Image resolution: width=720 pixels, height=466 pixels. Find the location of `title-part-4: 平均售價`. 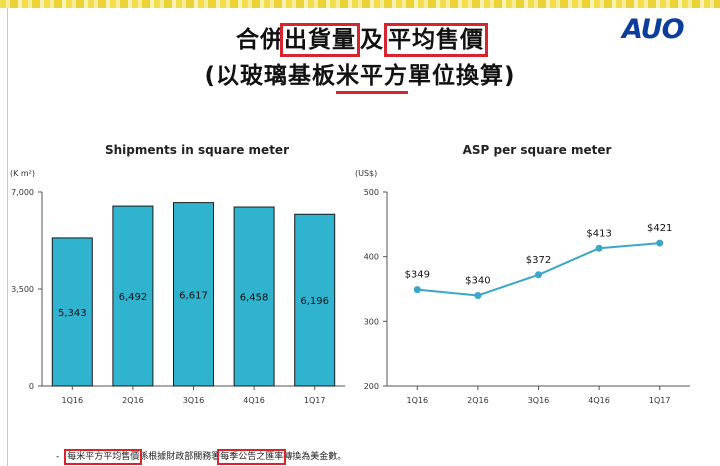

title-part-4: 平均售價 is located at coordinates (436, 40).